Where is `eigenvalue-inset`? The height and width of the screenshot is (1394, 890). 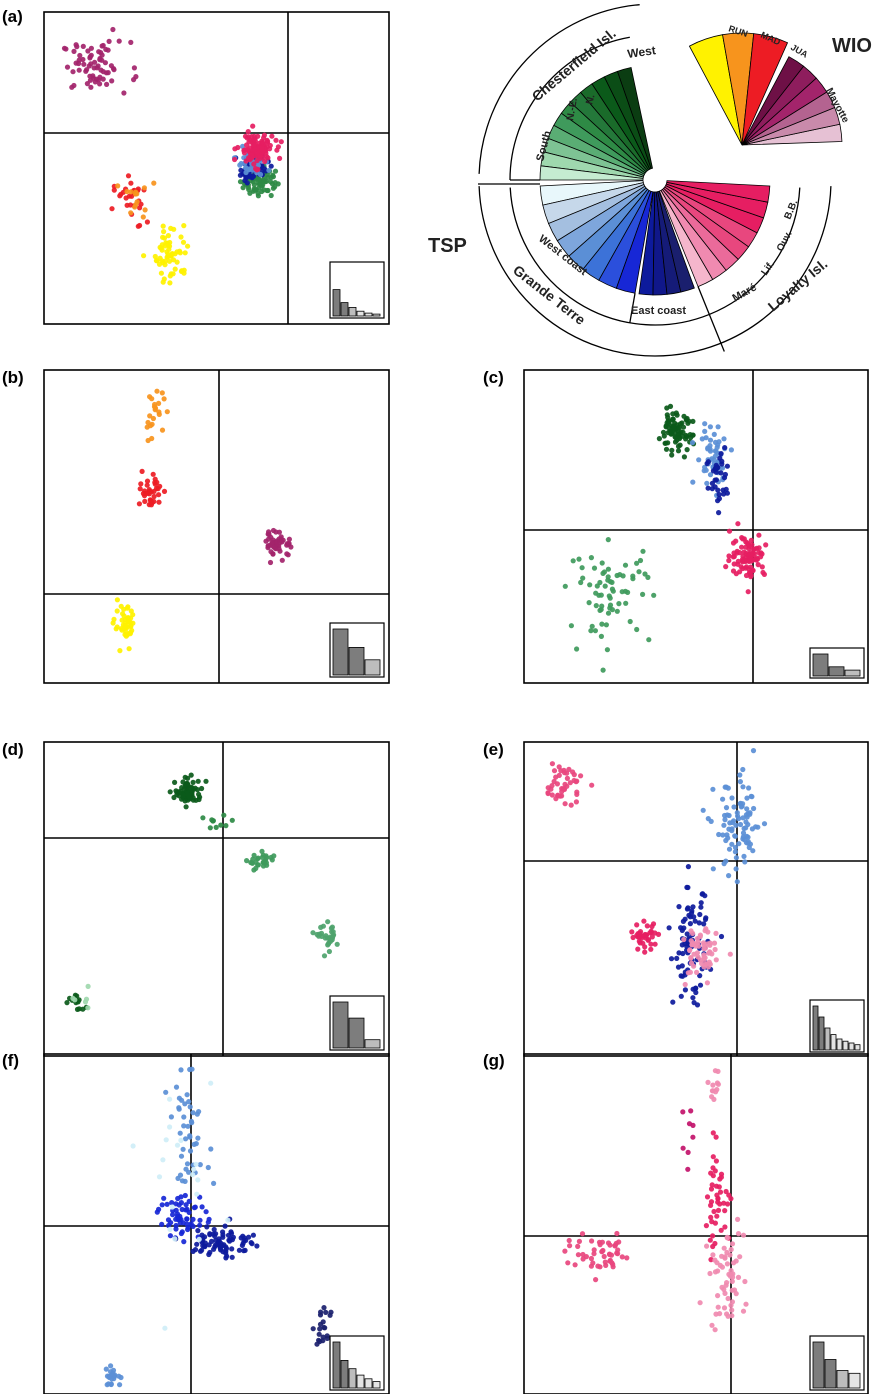
eigenvalue-inset is located at coordinates (837, 663).